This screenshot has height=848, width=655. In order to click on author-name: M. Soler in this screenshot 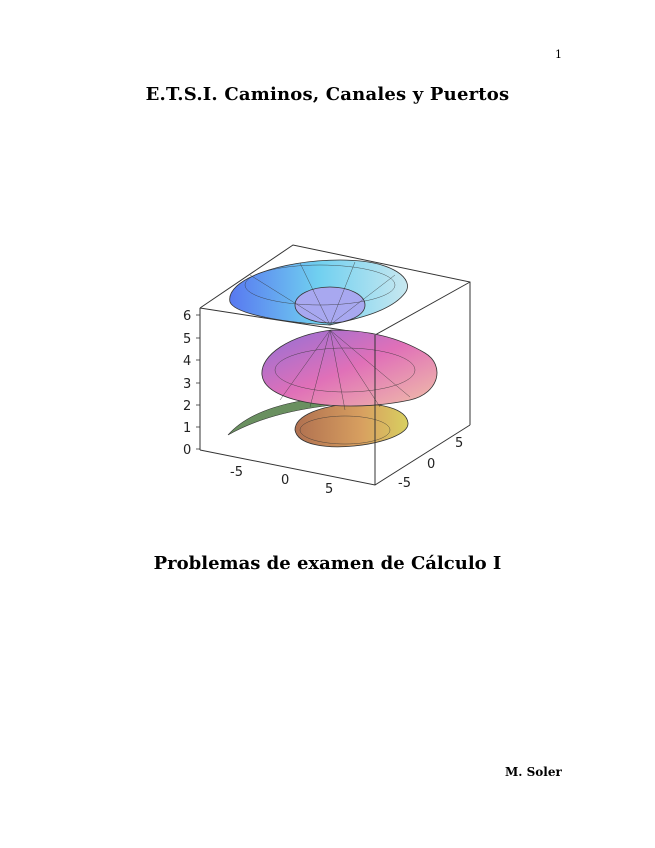, I will do `click(533, 772)`.